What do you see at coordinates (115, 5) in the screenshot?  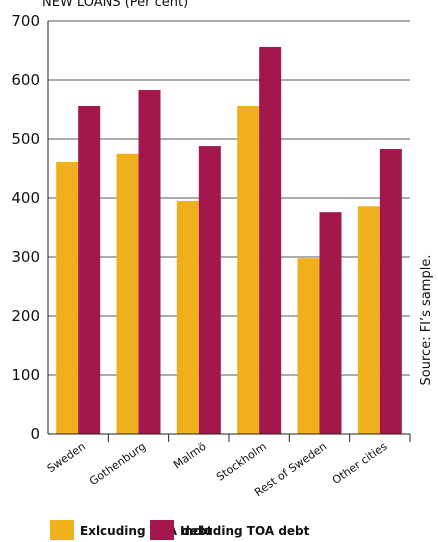 I see `chart-title: NEW LOANS (Per cent)` at bounding box center [115, 5].